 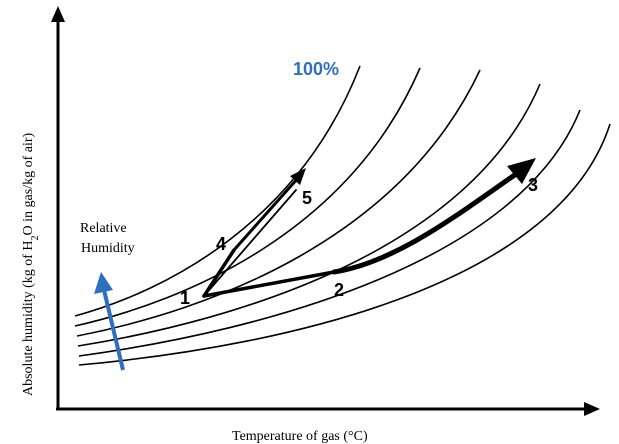 What do you see at coordinates (108, 248) in the screenshot?
I see `relative-humidity-label-line-2: Humidity` at bounding box center [108, 248].